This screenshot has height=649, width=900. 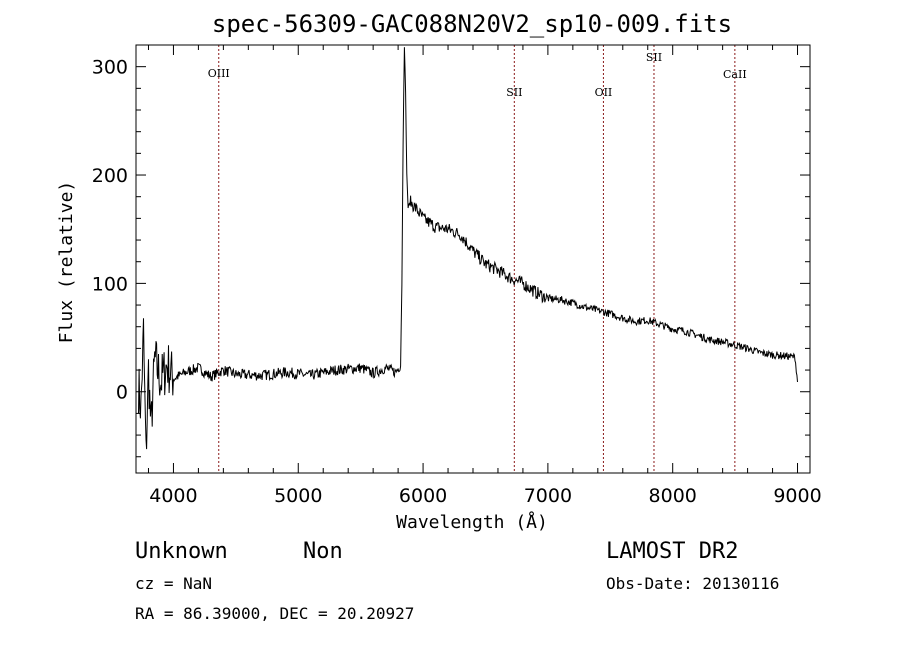 What do you see at coordinates (672, 551) in the screenshot?
I see `survey-name: LAMOST DR2` at bounding box center [672, 551].